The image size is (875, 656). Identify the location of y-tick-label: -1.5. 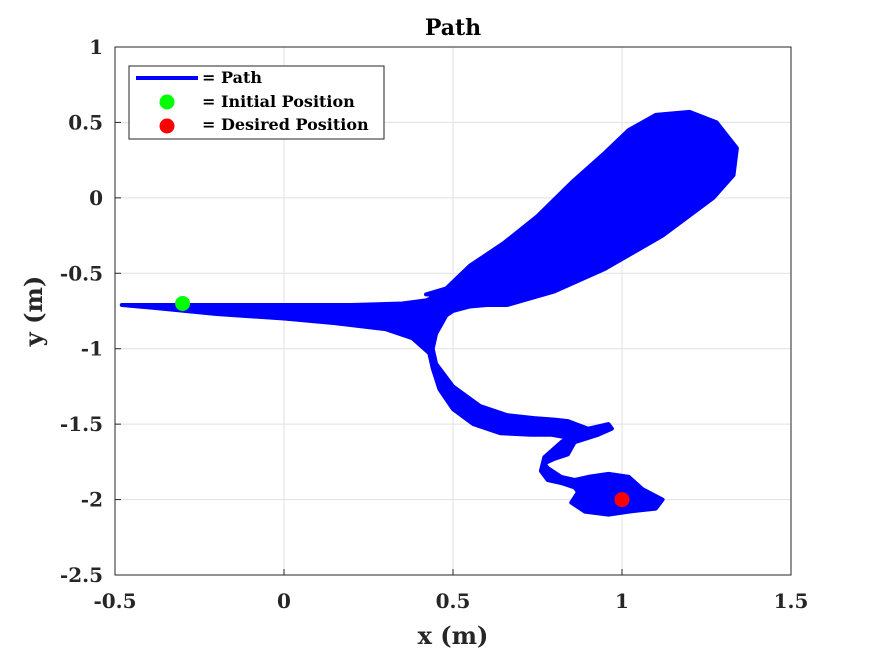
(81, 424).